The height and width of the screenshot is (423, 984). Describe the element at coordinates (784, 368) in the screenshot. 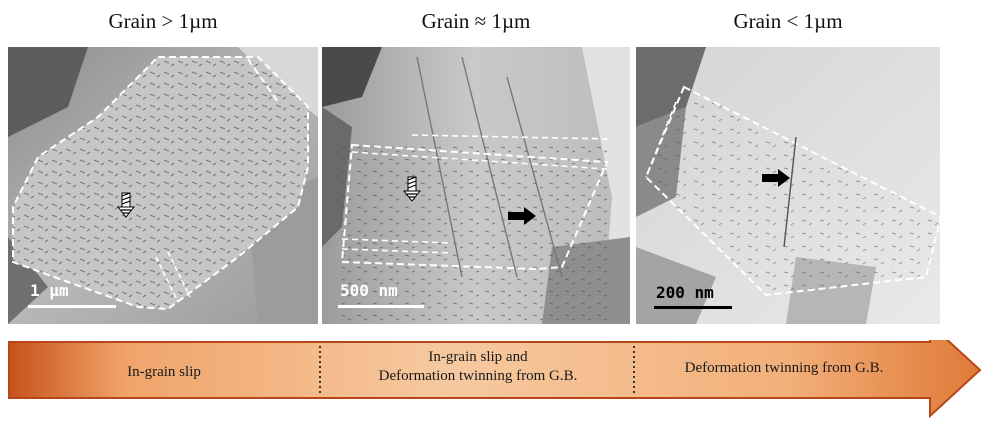

I see `stage-label-twinning: Deformation twinning from G.B.` at that location.